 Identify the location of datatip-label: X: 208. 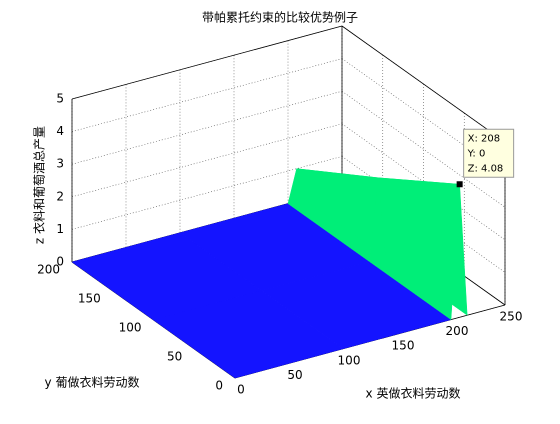
(484, 138).